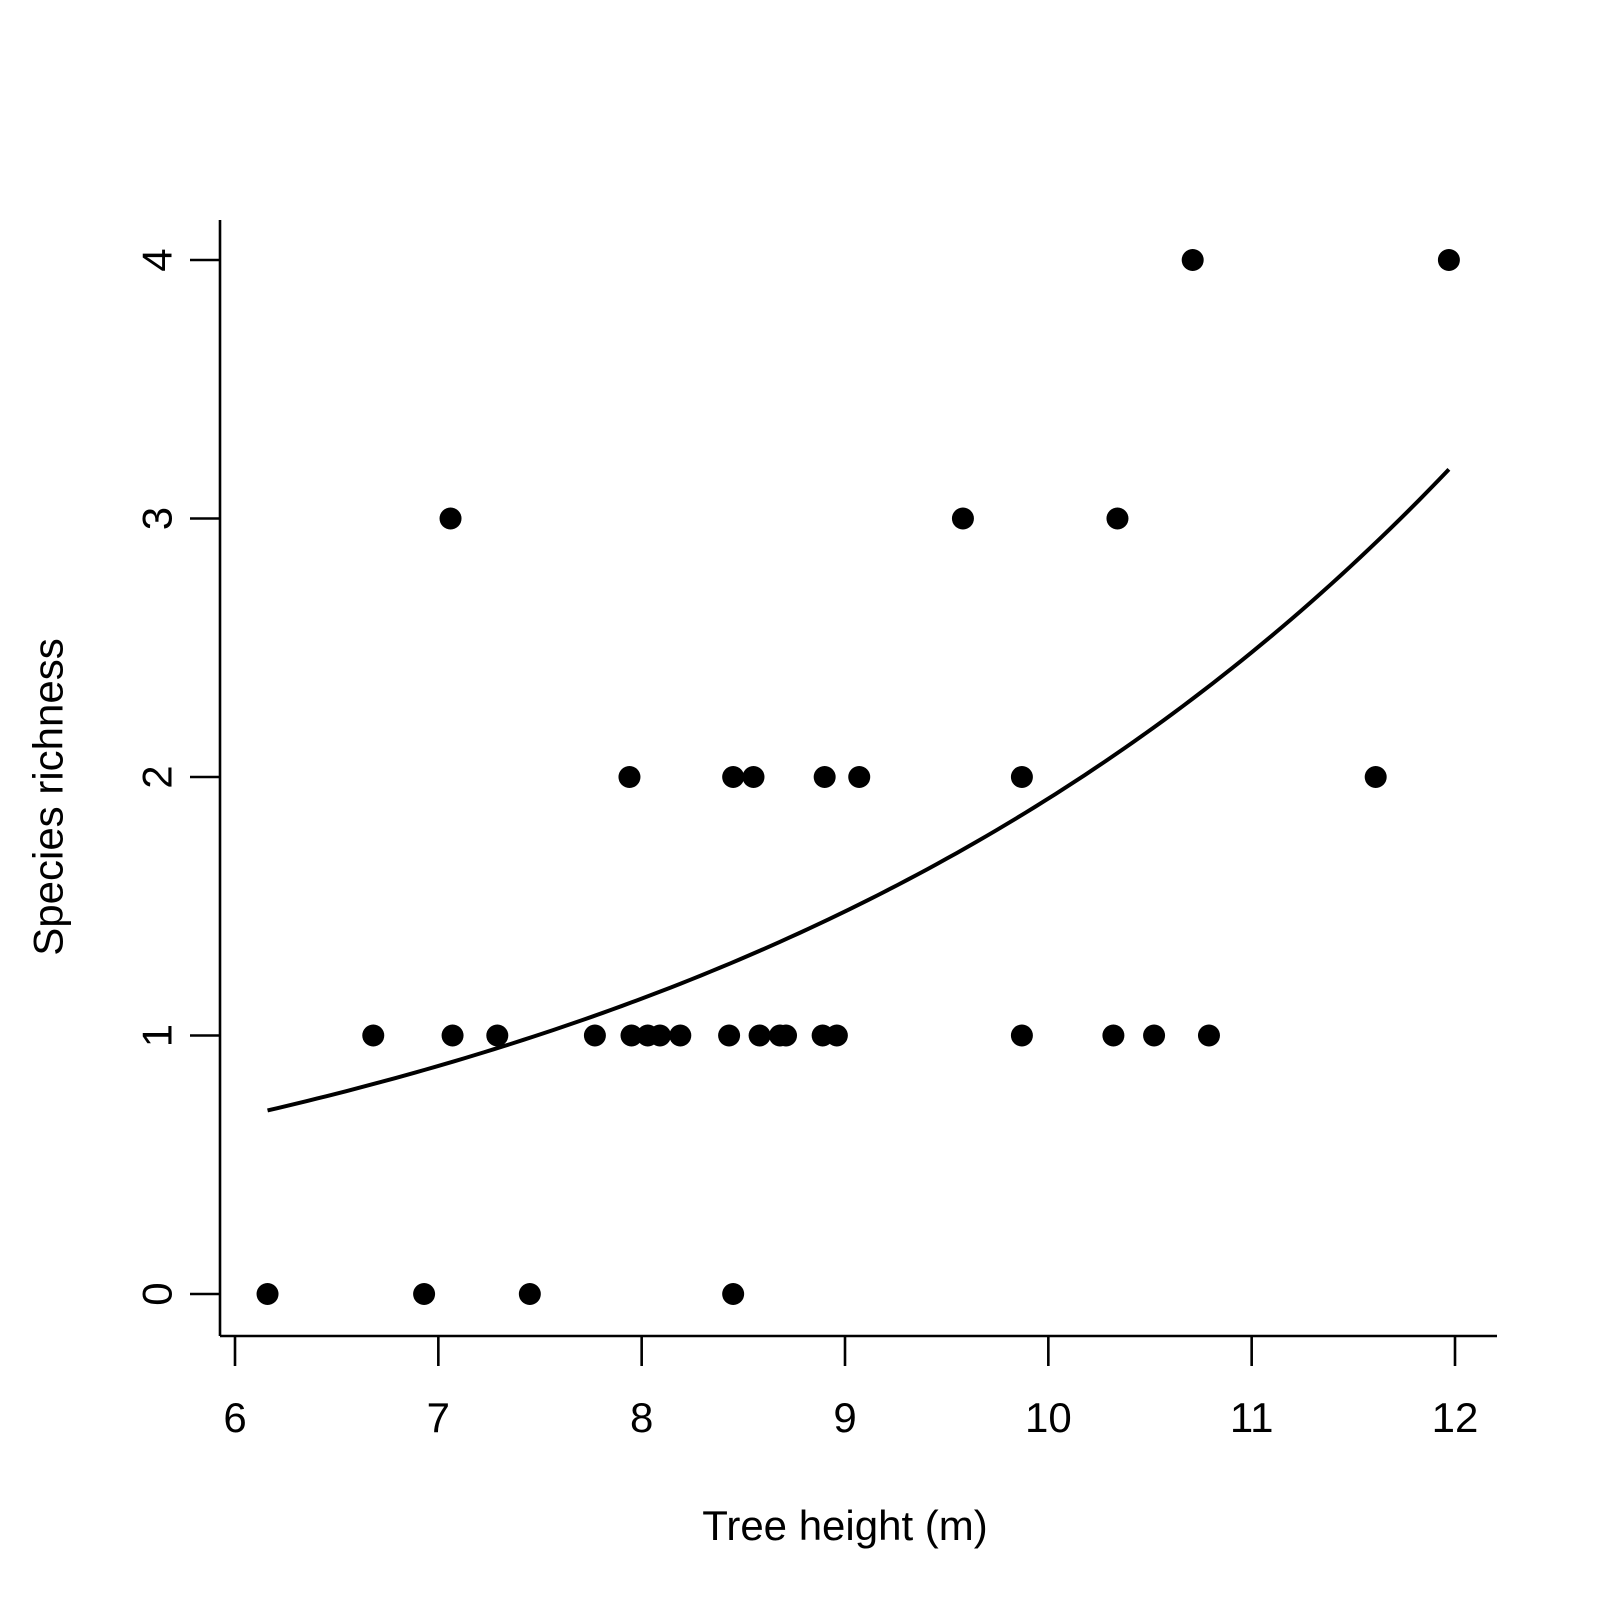  I want to click on y-tick-label: 0, so click(157, 1293).